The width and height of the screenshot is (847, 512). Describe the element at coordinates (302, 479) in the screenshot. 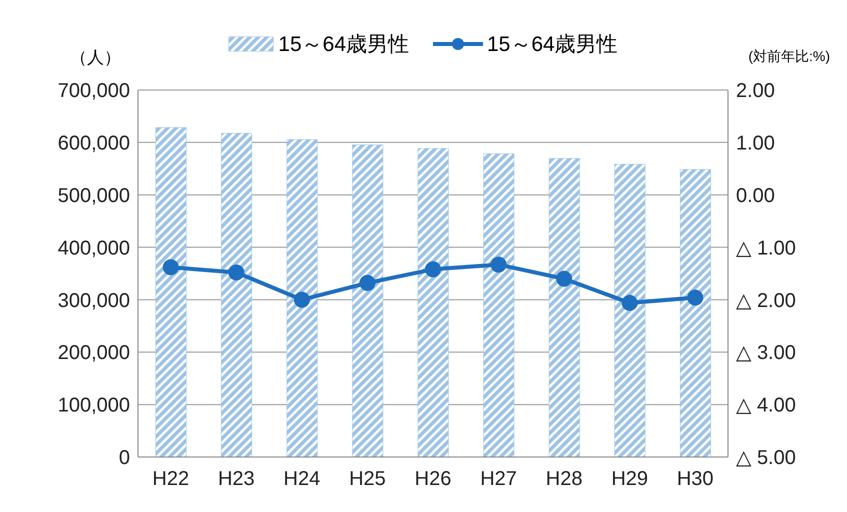

I see `x-tick-label: H24` at that location.